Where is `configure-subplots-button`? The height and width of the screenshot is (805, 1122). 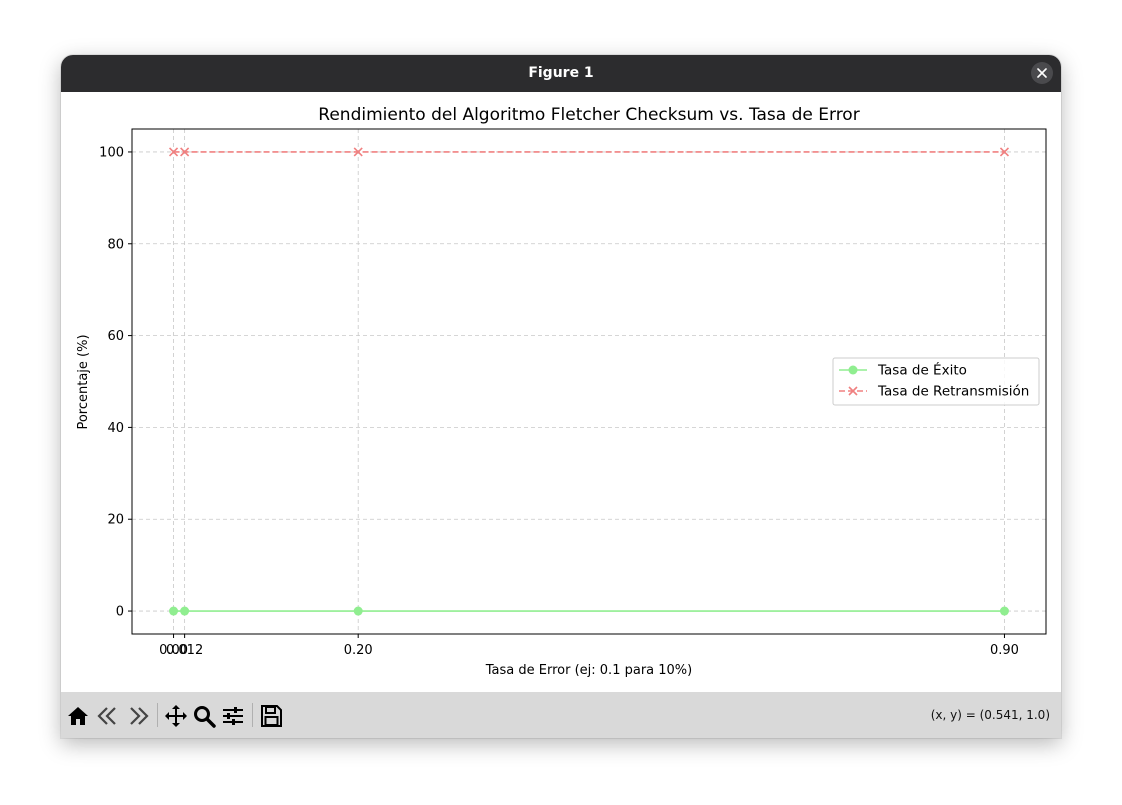 configure-subplots-button is located at coordinates (233, 716).